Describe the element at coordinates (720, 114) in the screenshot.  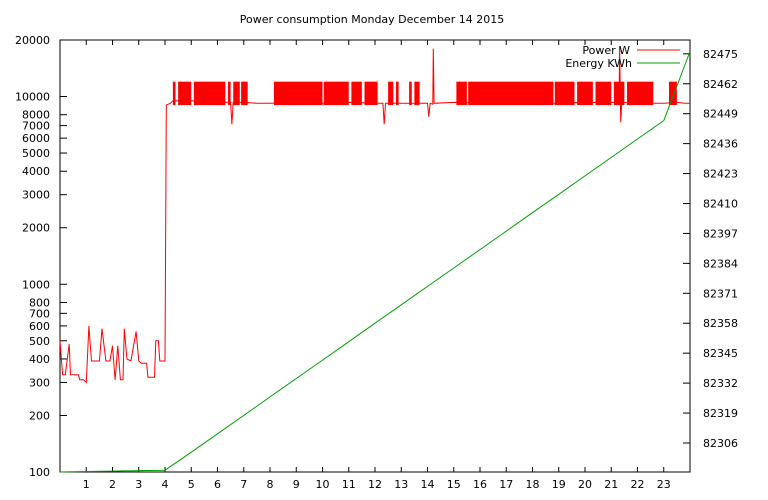
I see `y2-tick-label: 82449` at that location.